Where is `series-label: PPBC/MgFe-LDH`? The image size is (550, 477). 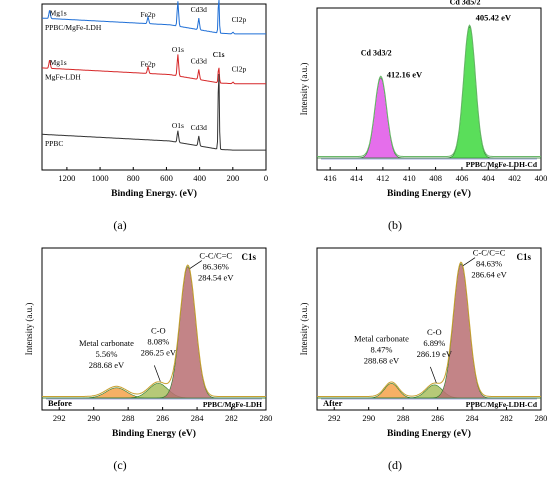
series-label: PPBC/MgFe-LDH is located at coordinates (73, 27).